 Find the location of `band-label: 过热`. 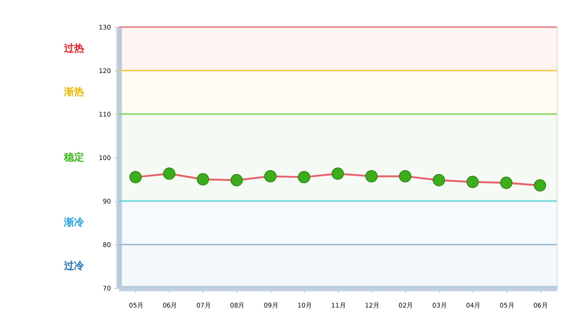

band-label: 过热 is located at coordinates (73, 48).